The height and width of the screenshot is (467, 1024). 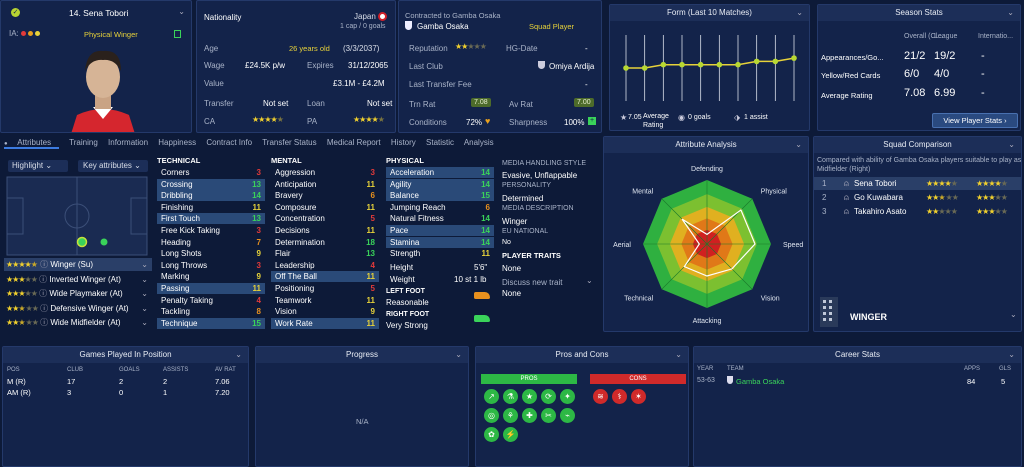 What do you see at coordinates (362, 355) in the screenshot?
I see `progress-header: Progress ⌄` at bounding box center [362, 355].